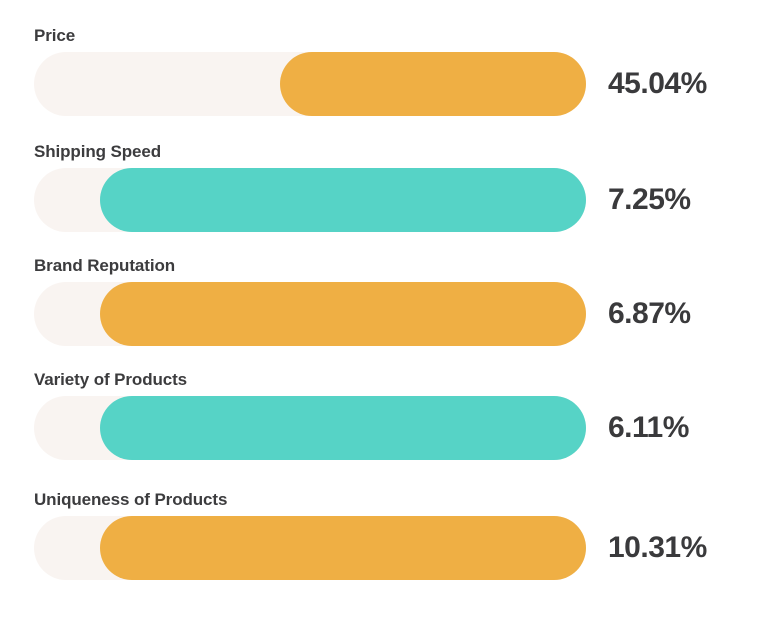  I want to click on bar-value-label: 45.04%, so click(657, 83).